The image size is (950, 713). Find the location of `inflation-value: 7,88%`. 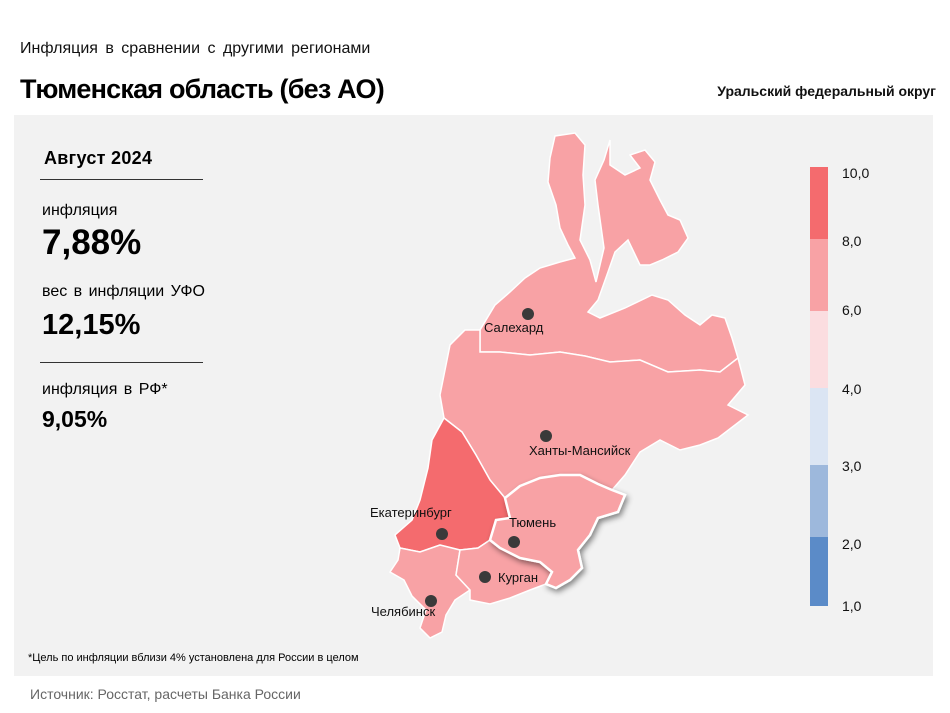

inflation-value: 7,88% is located at coordinates (92, 242).